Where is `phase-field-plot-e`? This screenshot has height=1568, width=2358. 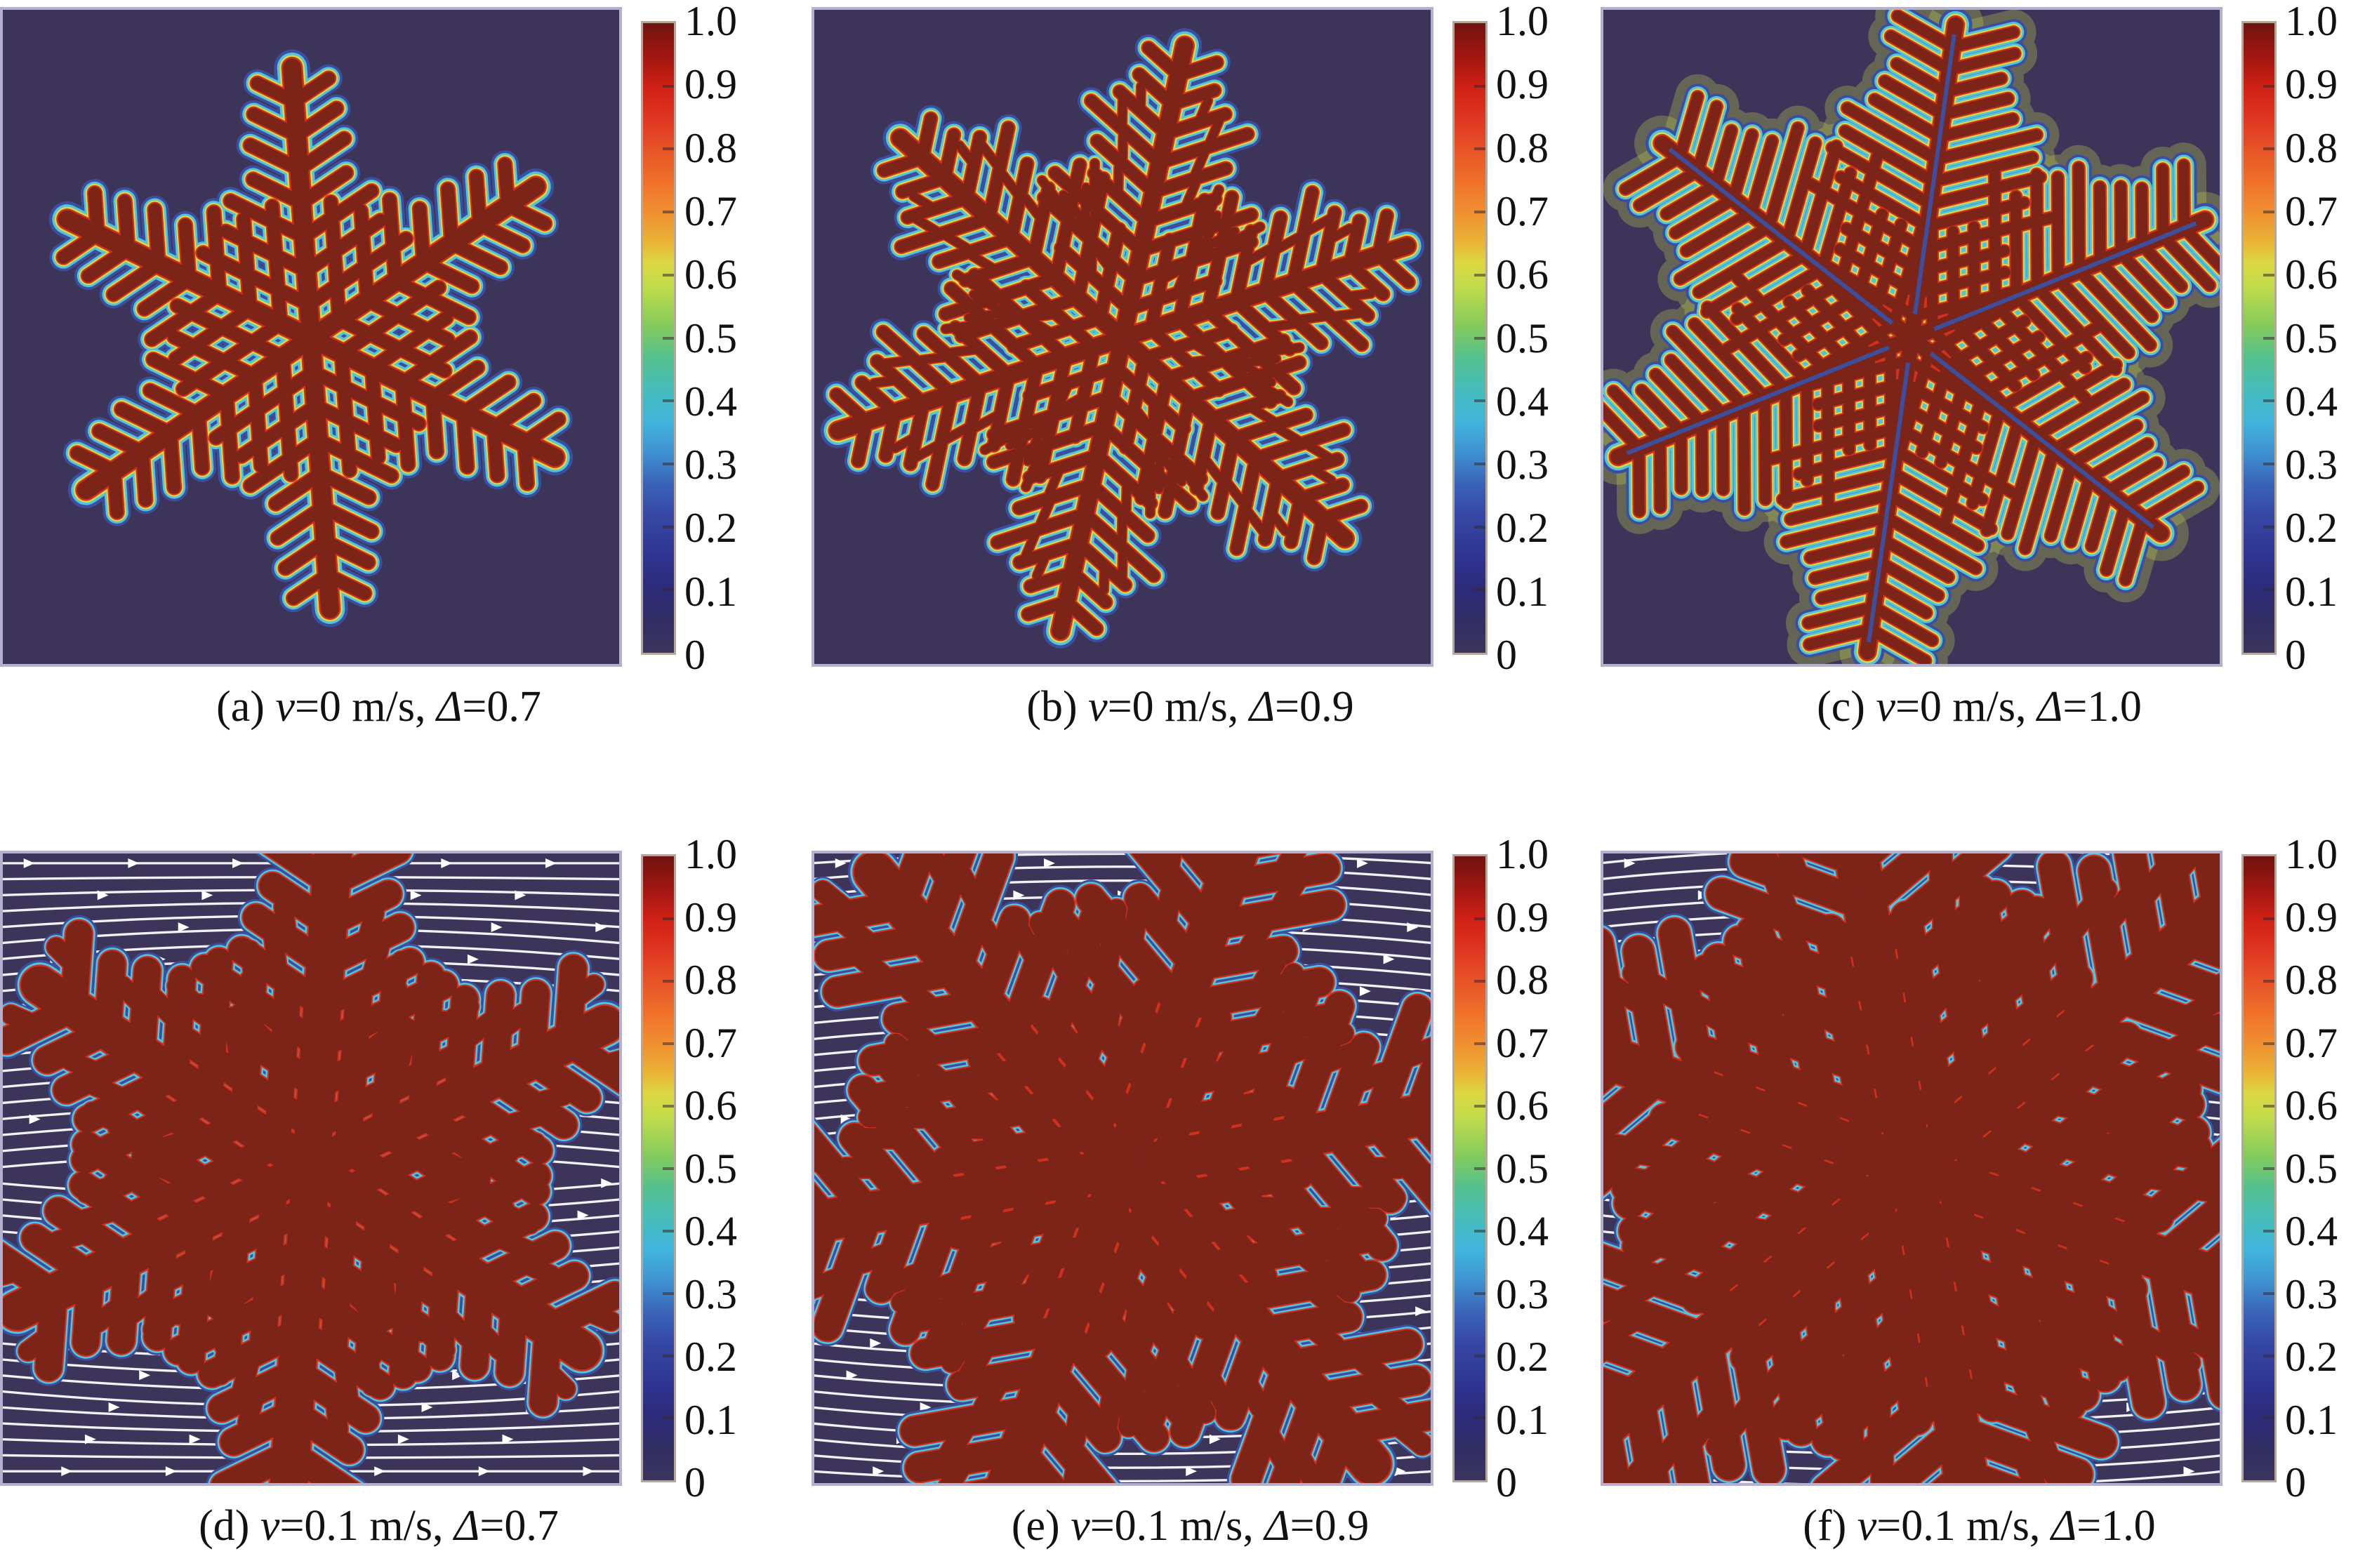
phase-field-plot-e is located at coordinates (1122, 1169).